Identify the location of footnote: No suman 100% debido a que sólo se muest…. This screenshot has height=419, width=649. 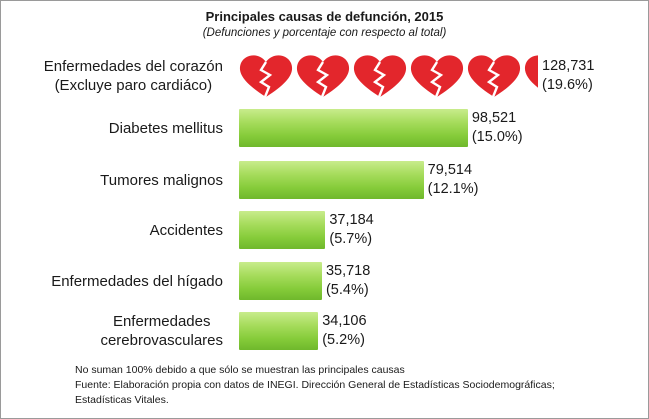
(315, 385).